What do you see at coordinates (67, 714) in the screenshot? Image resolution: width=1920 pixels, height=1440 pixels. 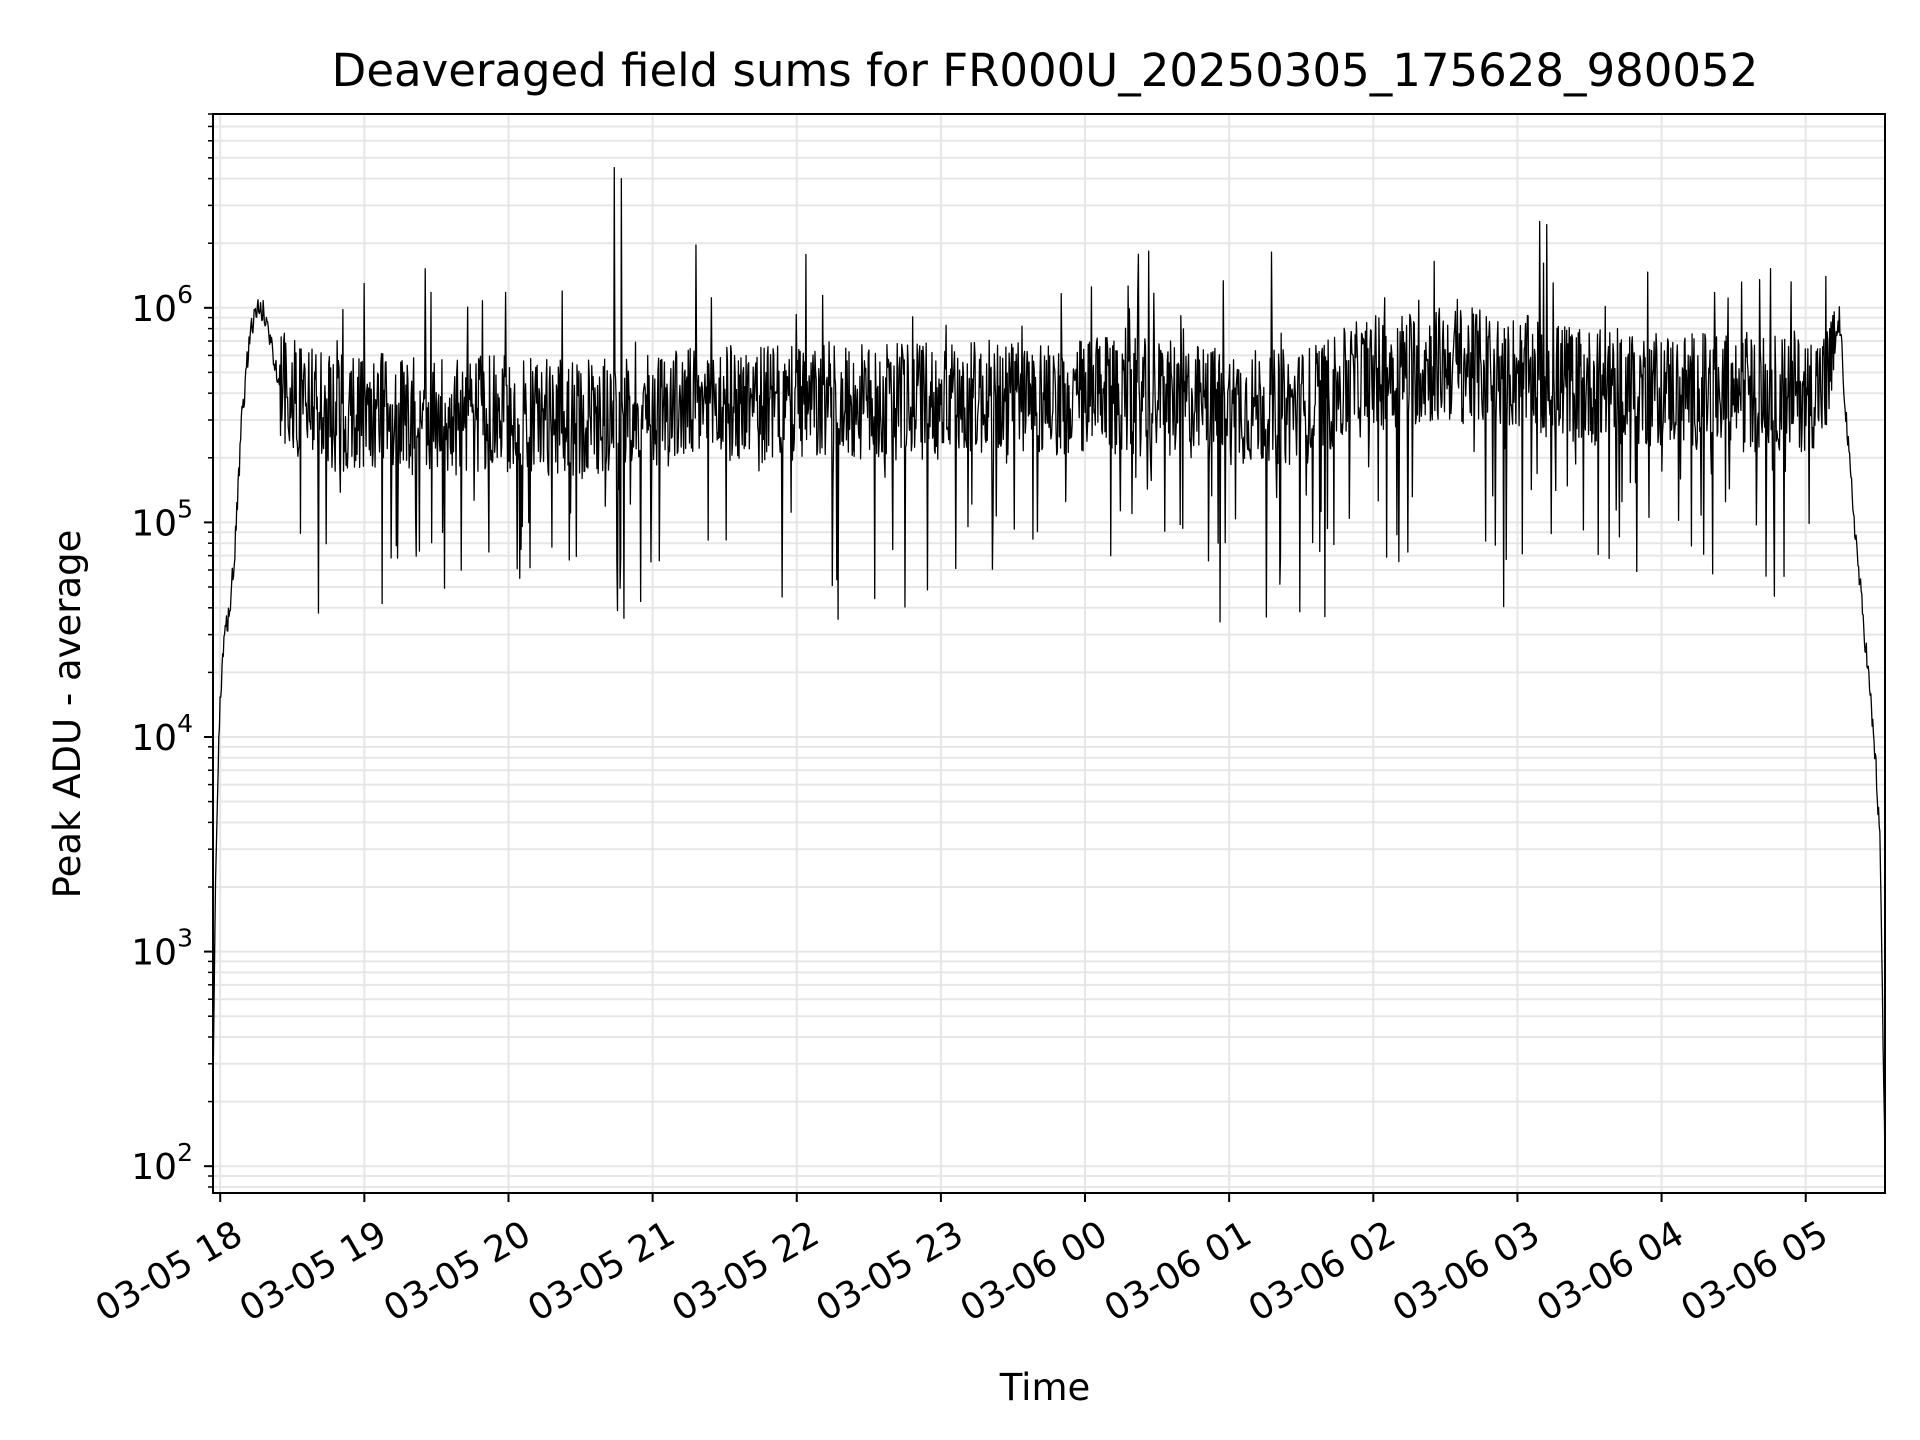 I see `y-axis-label: Peak ADU - average` at bounding box center [67, 714].